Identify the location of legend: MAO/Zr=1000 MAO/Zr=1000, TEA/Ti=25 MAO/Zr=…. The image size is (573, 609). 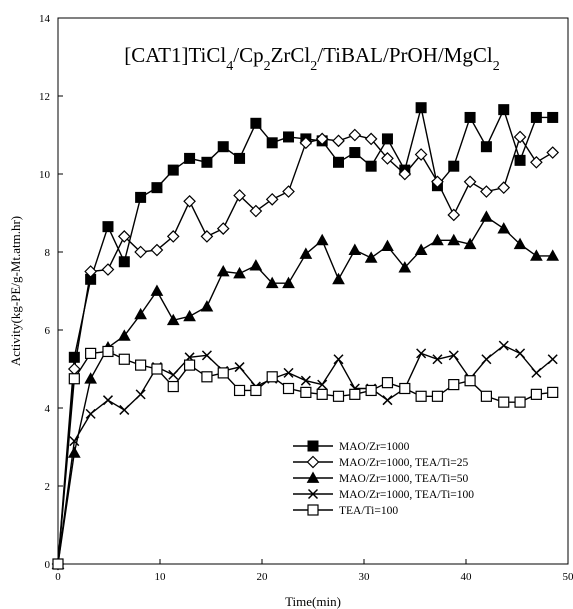
(383, 478).